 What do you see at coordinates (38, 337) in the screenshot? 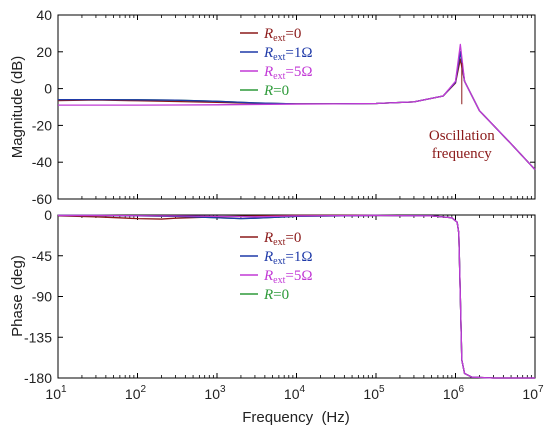
I see `phase-y-tick-label: -135` at bounding box center [38, 337].